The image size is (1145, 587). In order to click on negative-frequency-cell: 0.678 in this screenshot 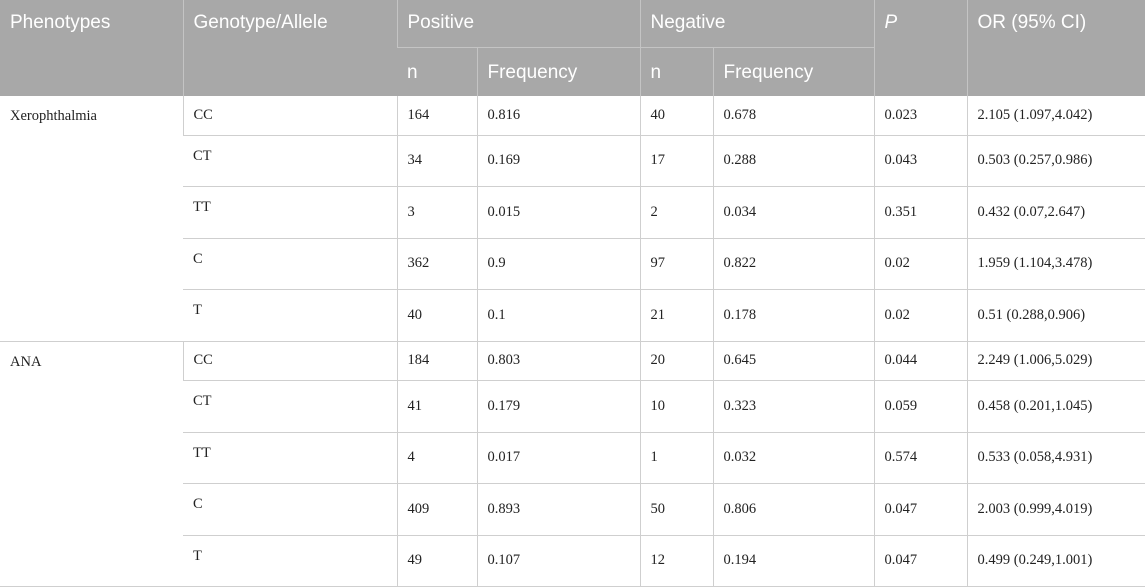, I will do `click(793, 116)`.